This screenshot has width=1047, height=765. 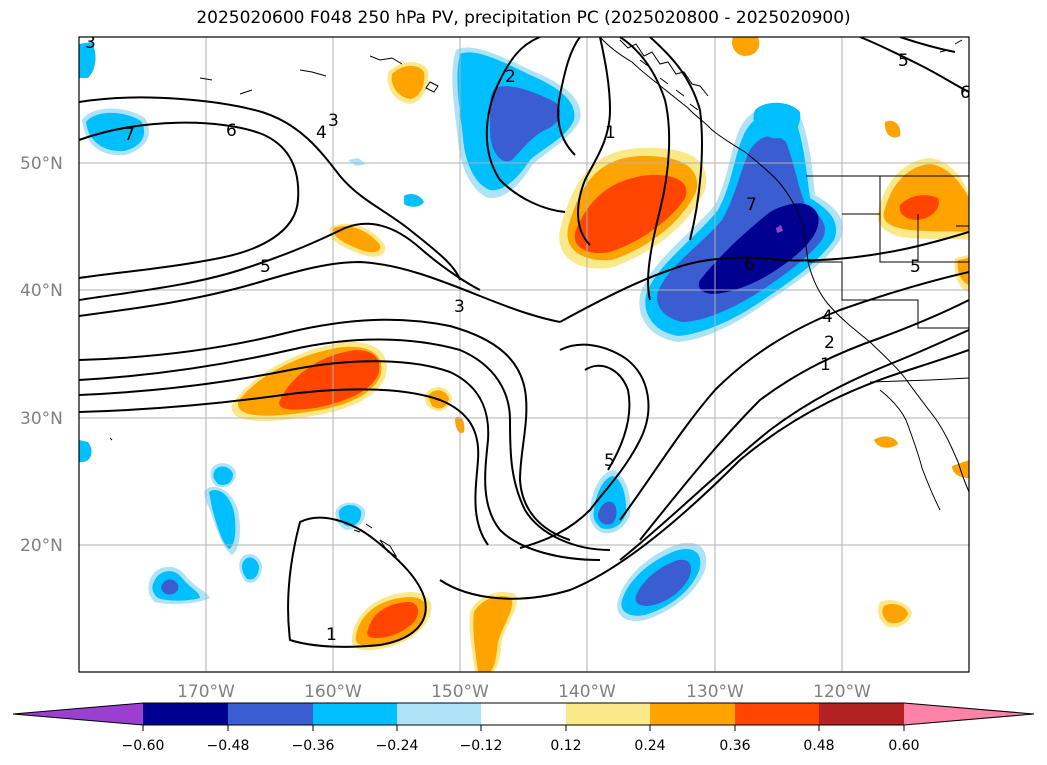 What do you see at coordinates (587, 692) in the screenshot?
I see `lon-label: 140°W` at bounding box center [587, 692].